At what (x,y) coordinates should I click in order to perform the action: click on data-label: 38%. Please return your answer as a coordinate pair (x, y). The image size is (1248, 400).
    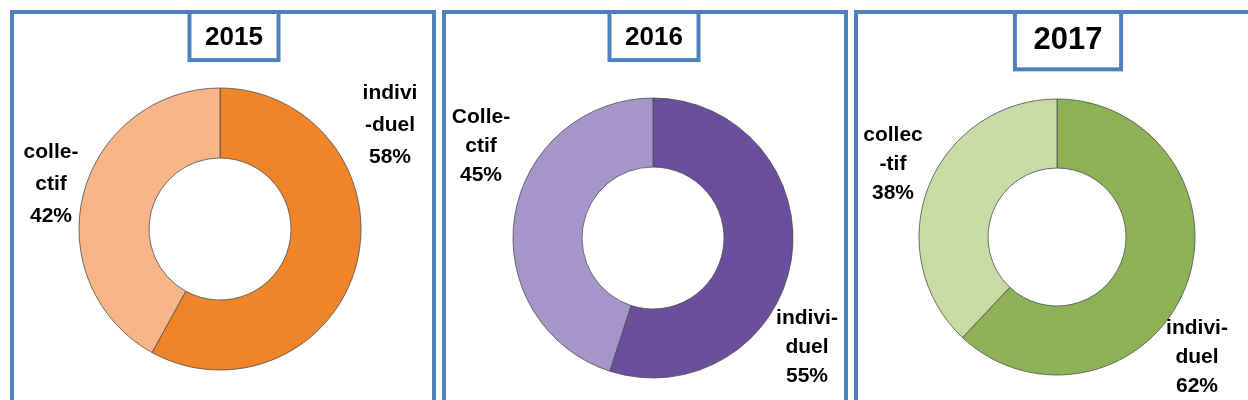
    Looking at the image, I should click on (893, 191).